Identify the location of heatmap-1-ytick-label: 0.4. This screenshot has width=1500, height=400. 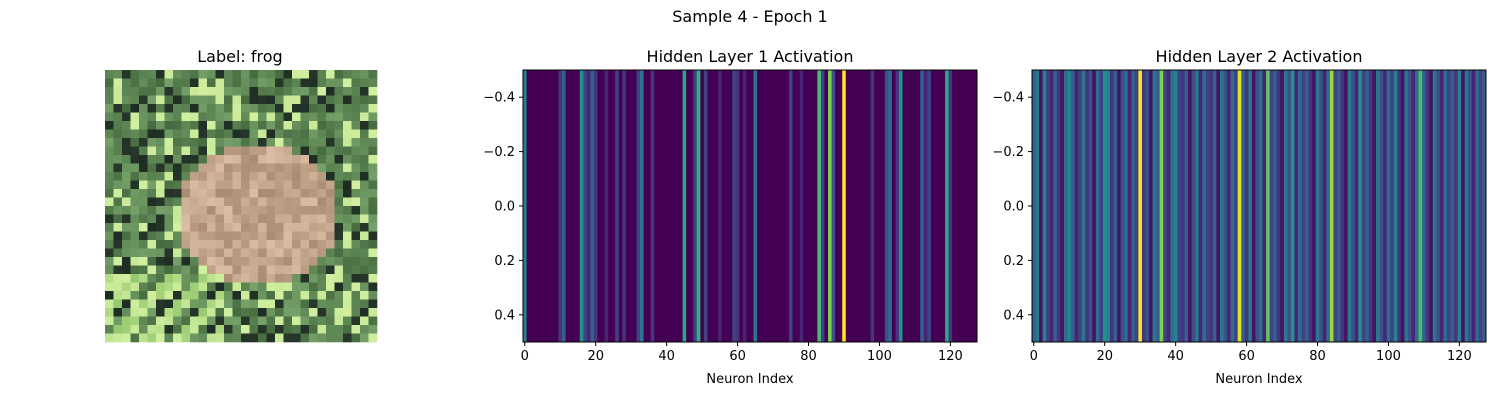
(504, 315).